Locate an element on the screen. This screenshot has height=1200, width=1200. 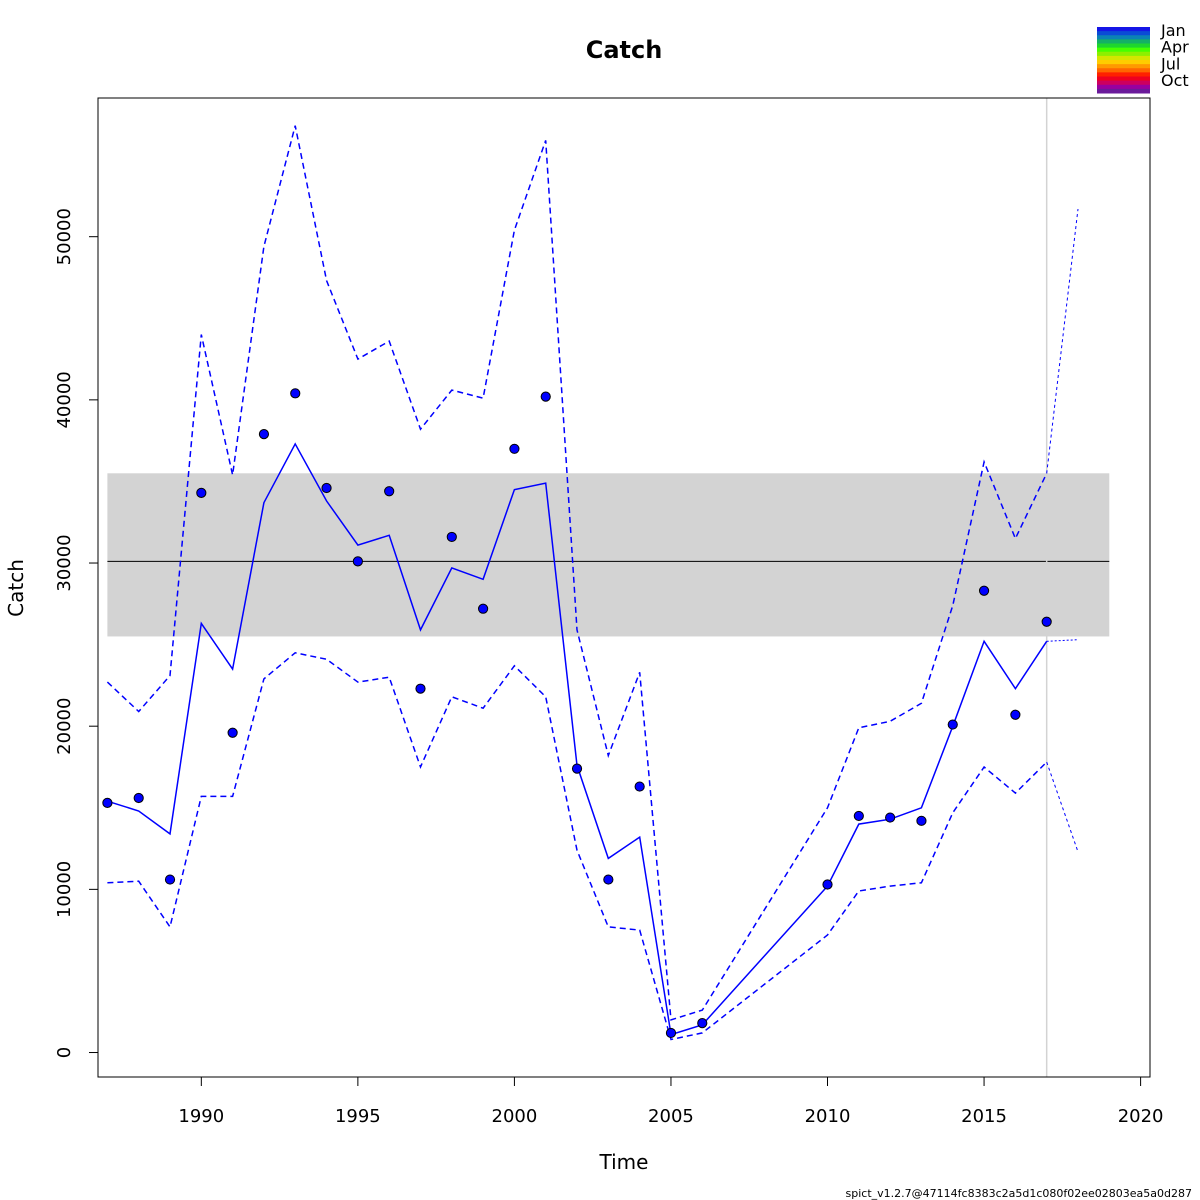
forecast-upper-ci is located at coordinates (1062, 341).